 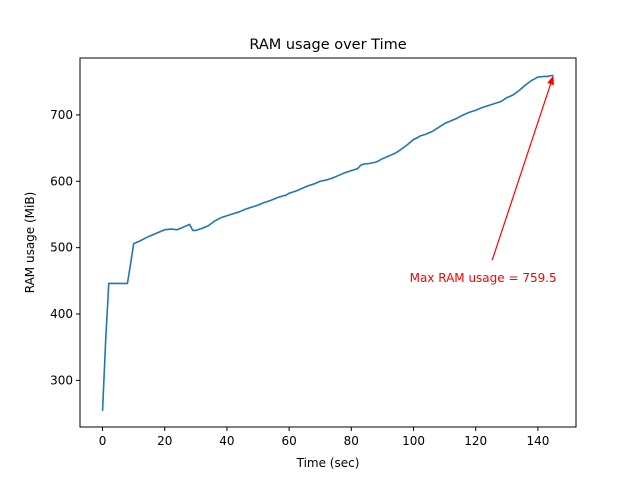 I want to click on y-tick-label: 700, so click(x=61, y=115).